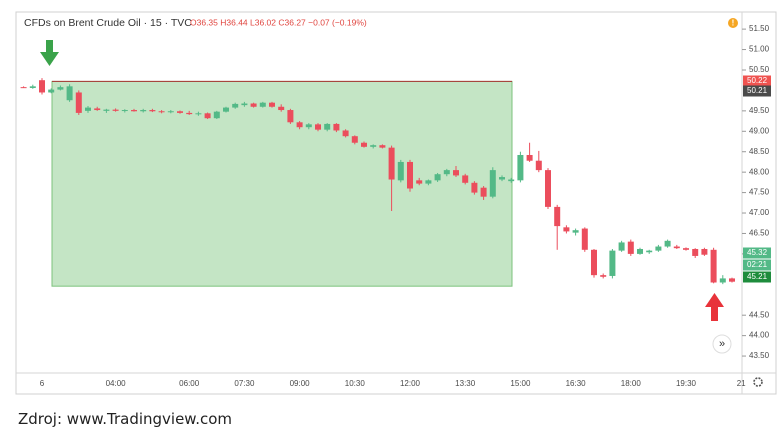  What do you see at coordinates (108, 23) in the screenshot?
I see `chart-title: CFDs on Brent Crude Oil · 15 · TVC` at bounding box center [108, 23].